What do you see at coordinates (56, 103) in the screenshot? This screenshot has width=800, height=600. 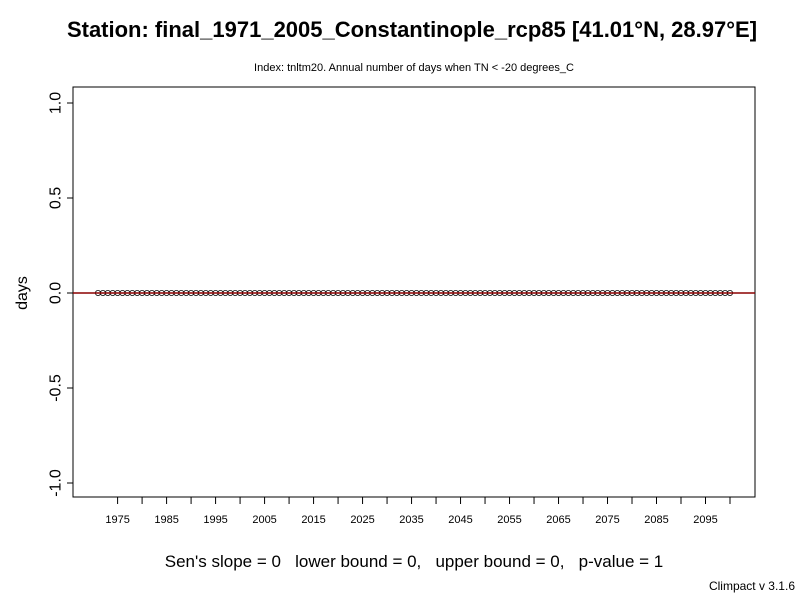 I see `y-tick-label: 1.0` at bounding box center [56, 103].